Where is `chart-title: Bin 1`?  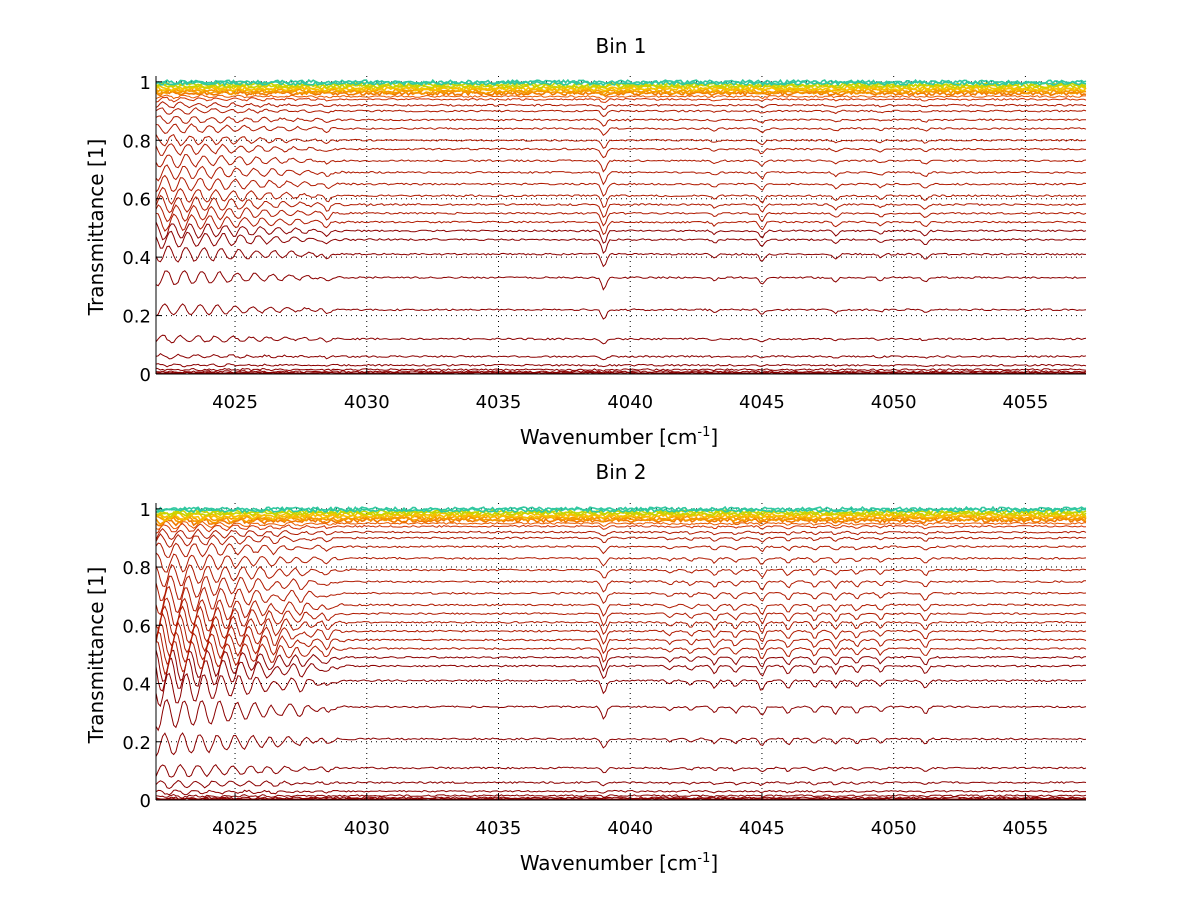
chart-title: Bin 1 is located at coordinates (620, 46).